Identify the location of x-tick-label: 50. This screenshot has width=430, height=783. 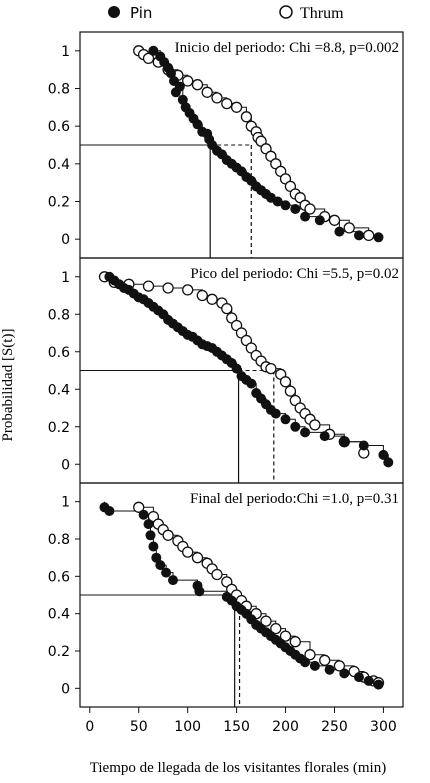
(139, 727).